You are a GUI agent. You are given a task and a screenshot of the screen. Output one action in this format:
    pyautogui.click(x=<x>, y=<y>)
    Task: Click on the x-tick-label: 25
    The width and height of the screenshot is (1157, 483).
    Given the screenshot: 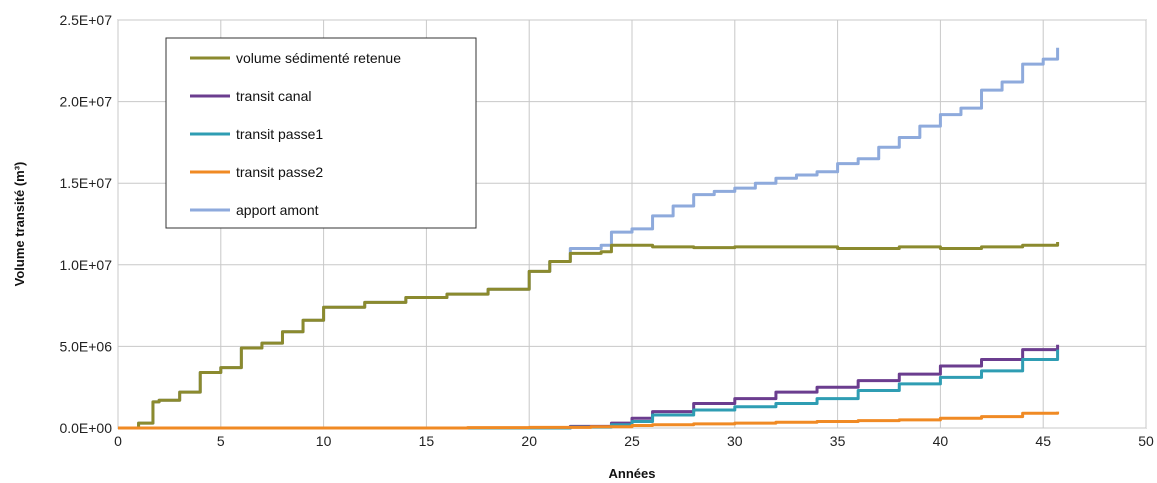 What is the action you would take?
    pyautogui.click(x=632, y=441)
    